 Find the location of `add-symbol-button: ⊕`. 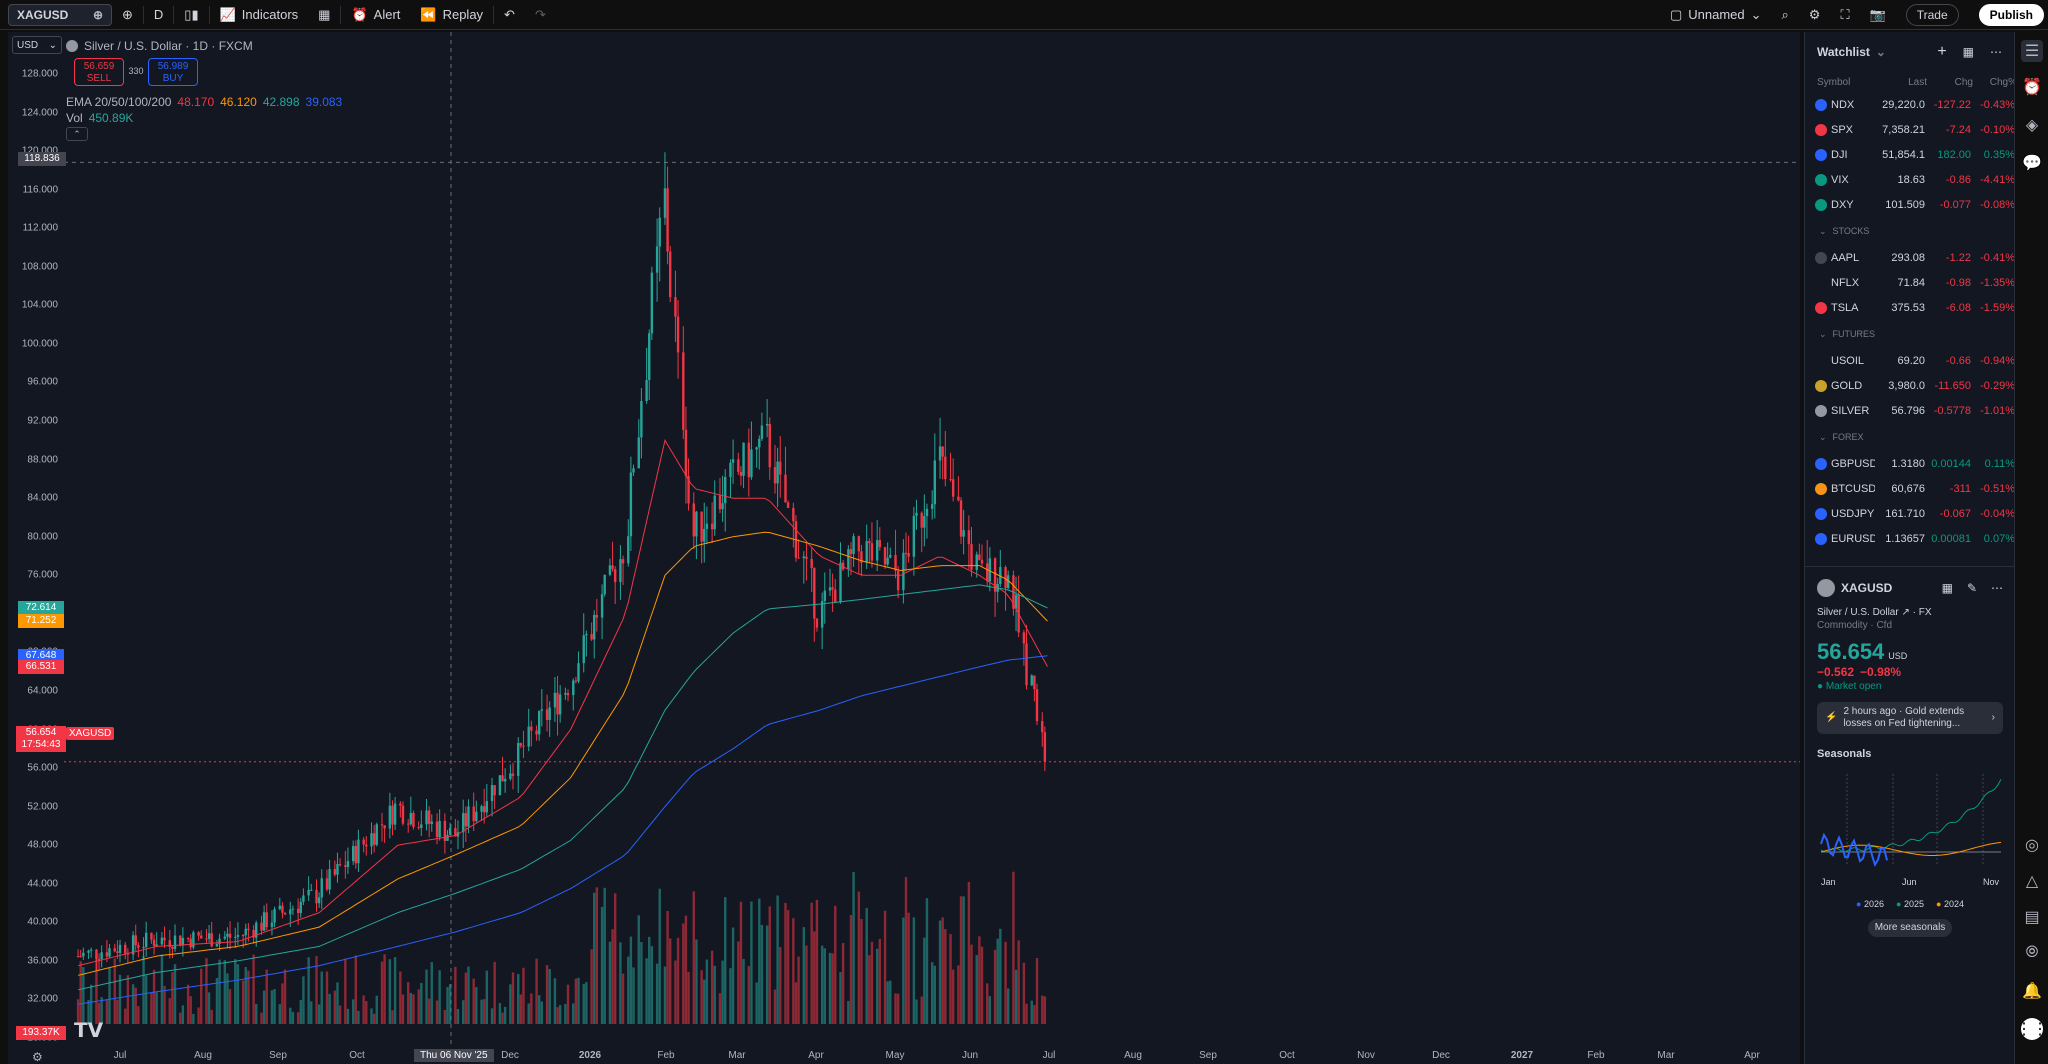

add-symbol-button: ⊕ is located at coordinates (127, 15).